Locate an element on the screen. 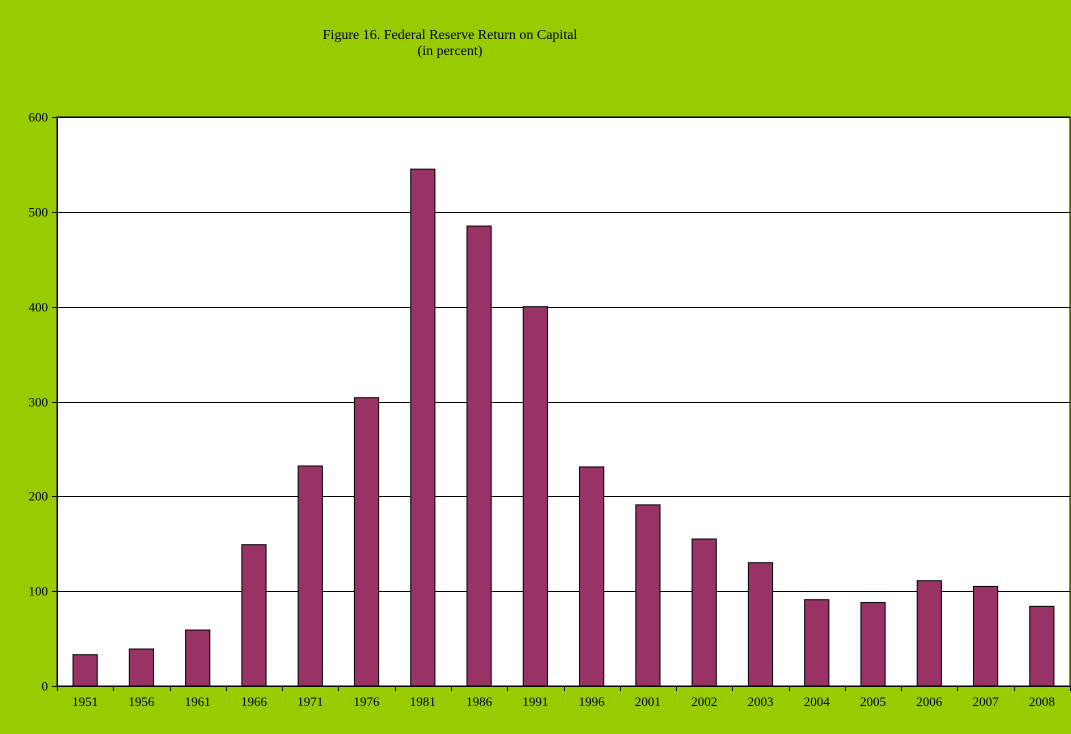 The height and width of the screenshot is (734, 1071). y-tick-label: 100 is located at coordinates (39, 591).